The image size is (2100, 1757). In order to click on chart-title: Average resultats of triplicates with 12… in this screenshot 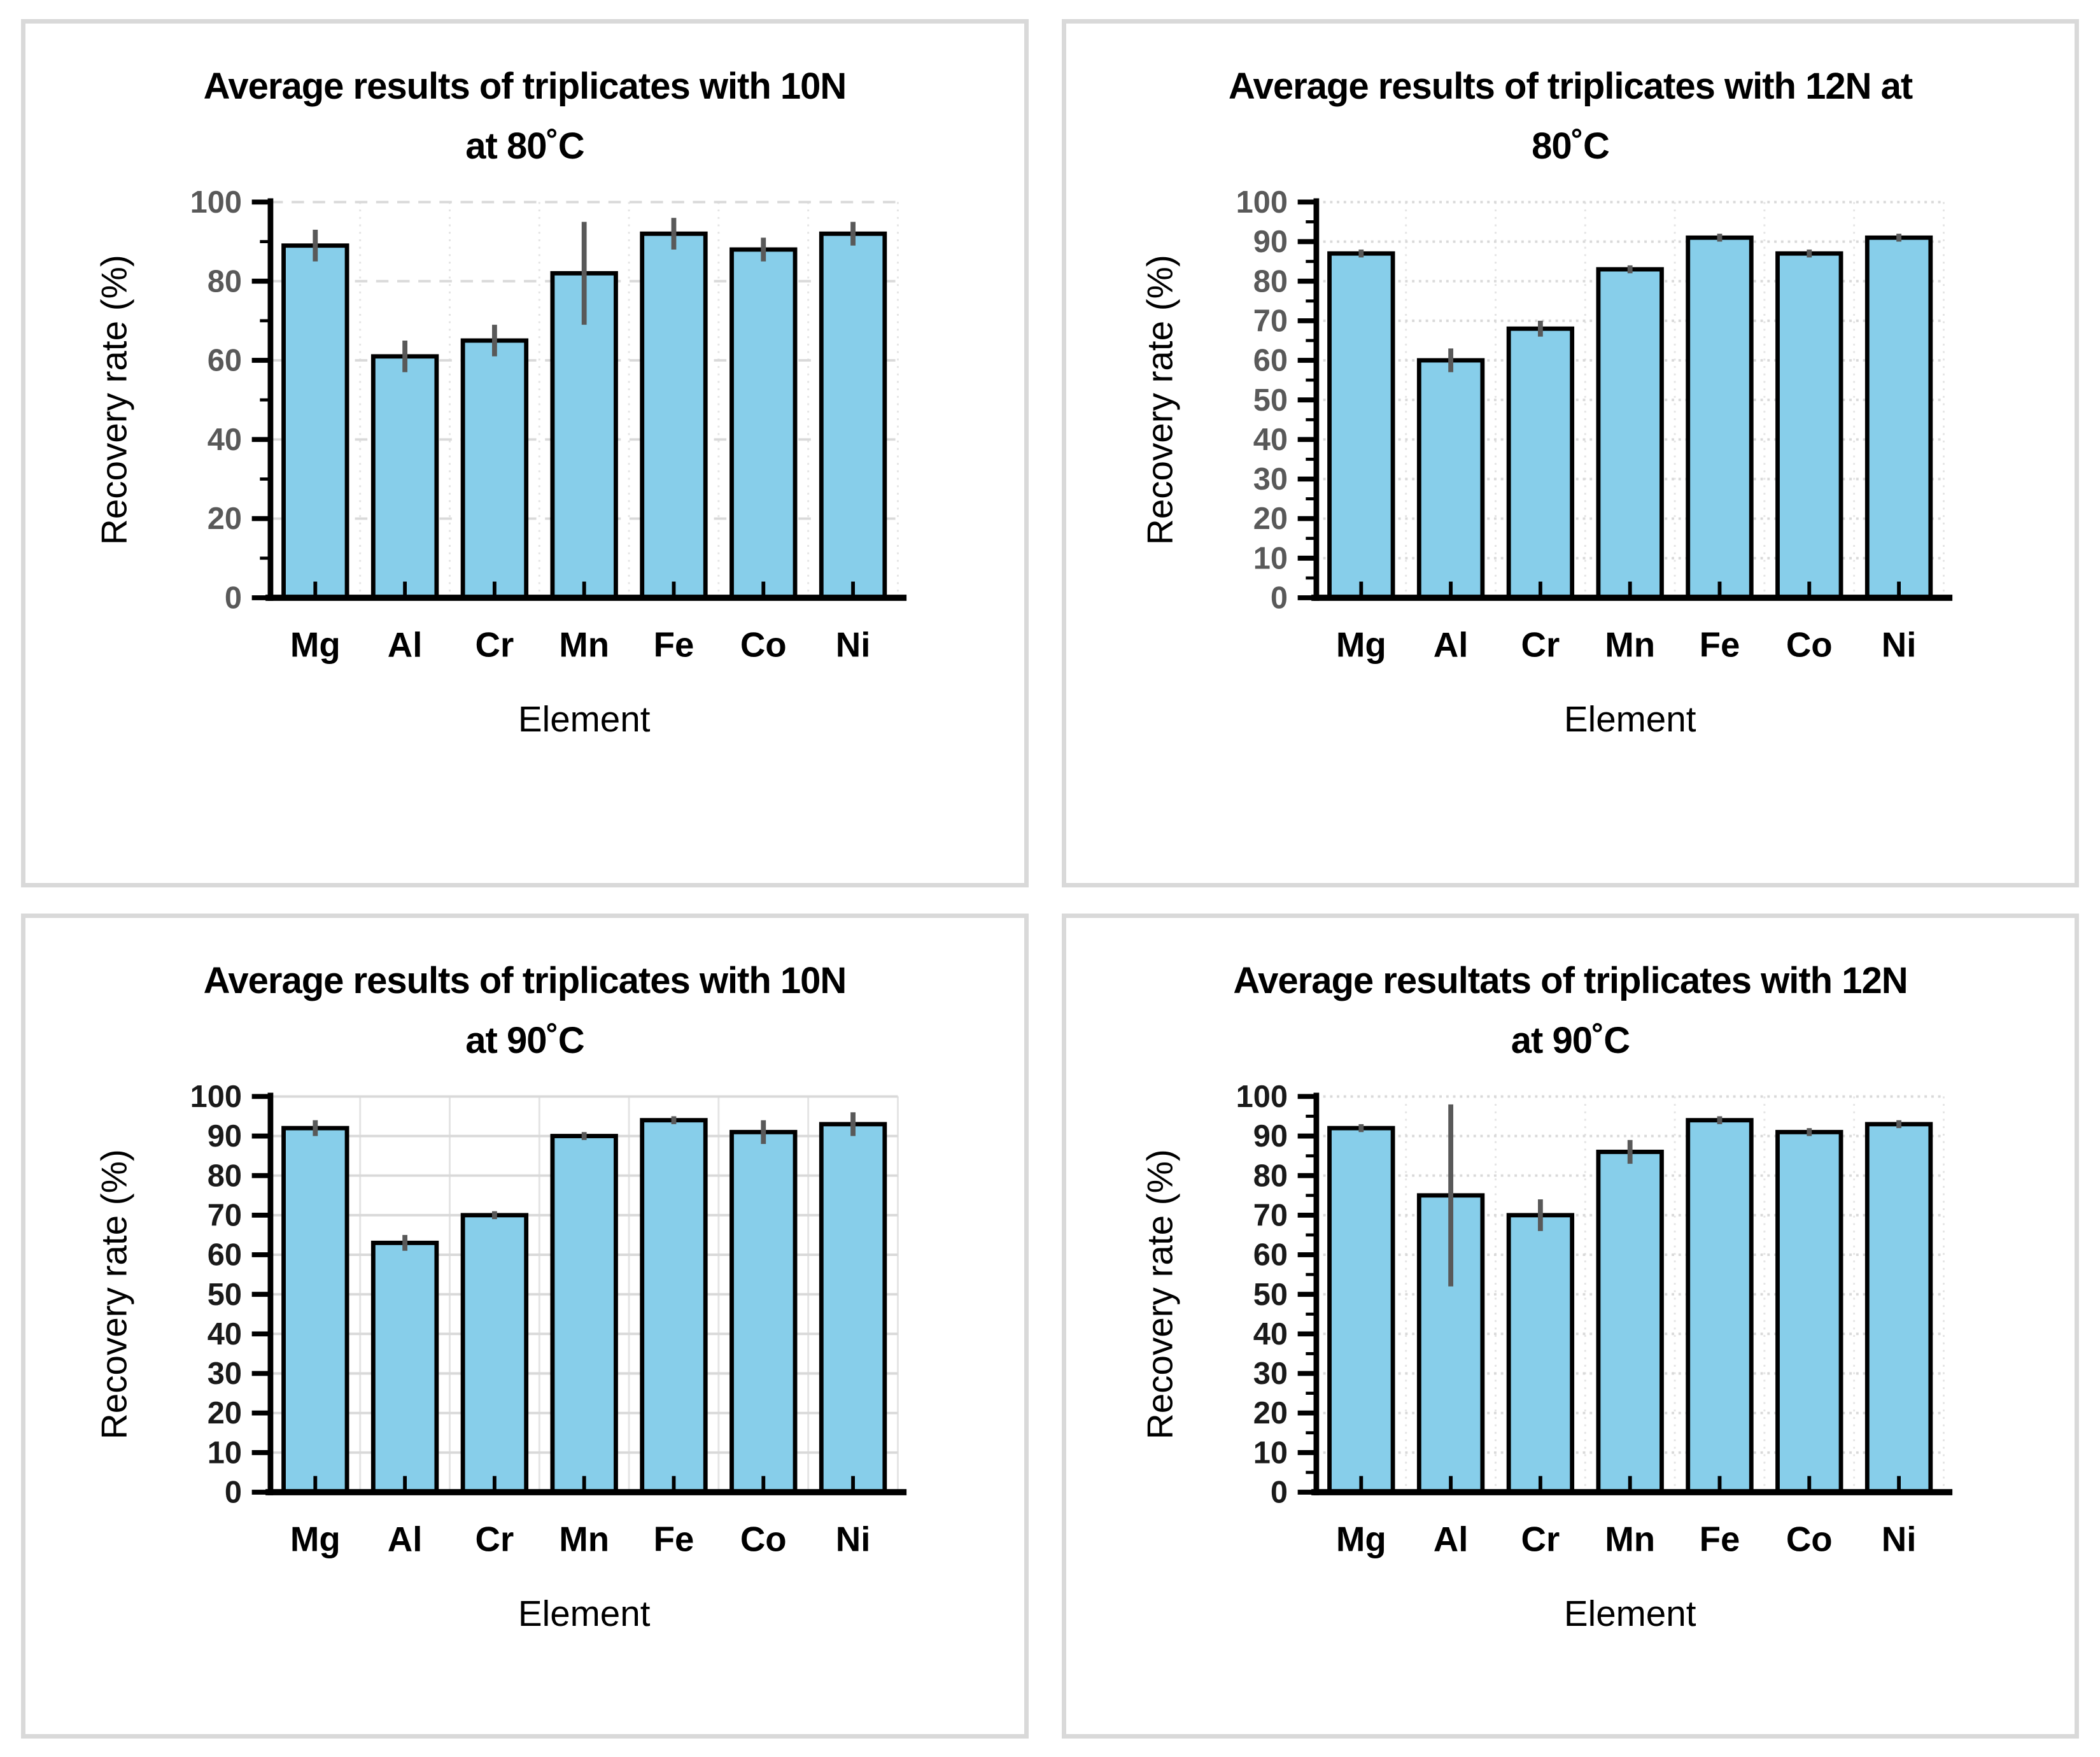, I will do `click(1570, 1011)`.